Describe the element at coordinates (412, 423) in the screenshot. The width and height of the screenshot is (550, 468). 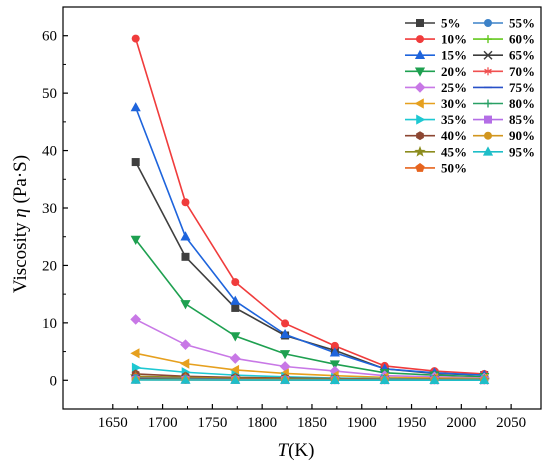
I see `x-tick-label: 1950` at that location.